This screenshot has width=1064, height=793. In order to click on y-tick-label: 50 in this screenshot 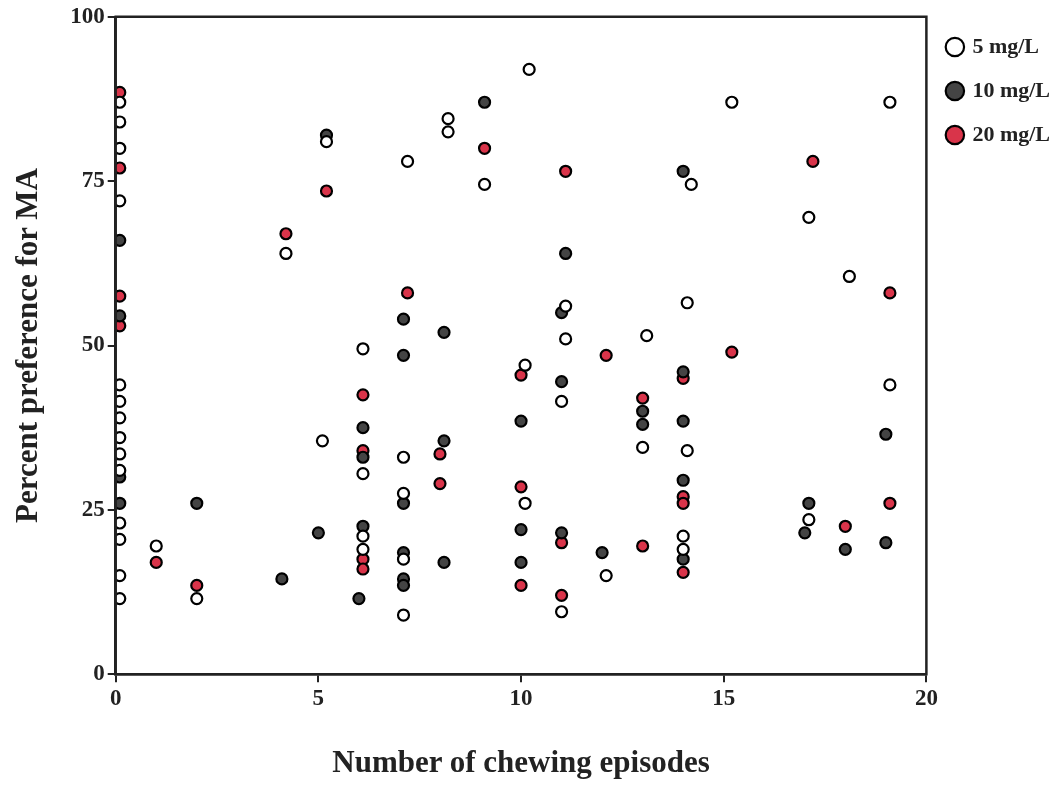, I will do `click(93, 344)`.